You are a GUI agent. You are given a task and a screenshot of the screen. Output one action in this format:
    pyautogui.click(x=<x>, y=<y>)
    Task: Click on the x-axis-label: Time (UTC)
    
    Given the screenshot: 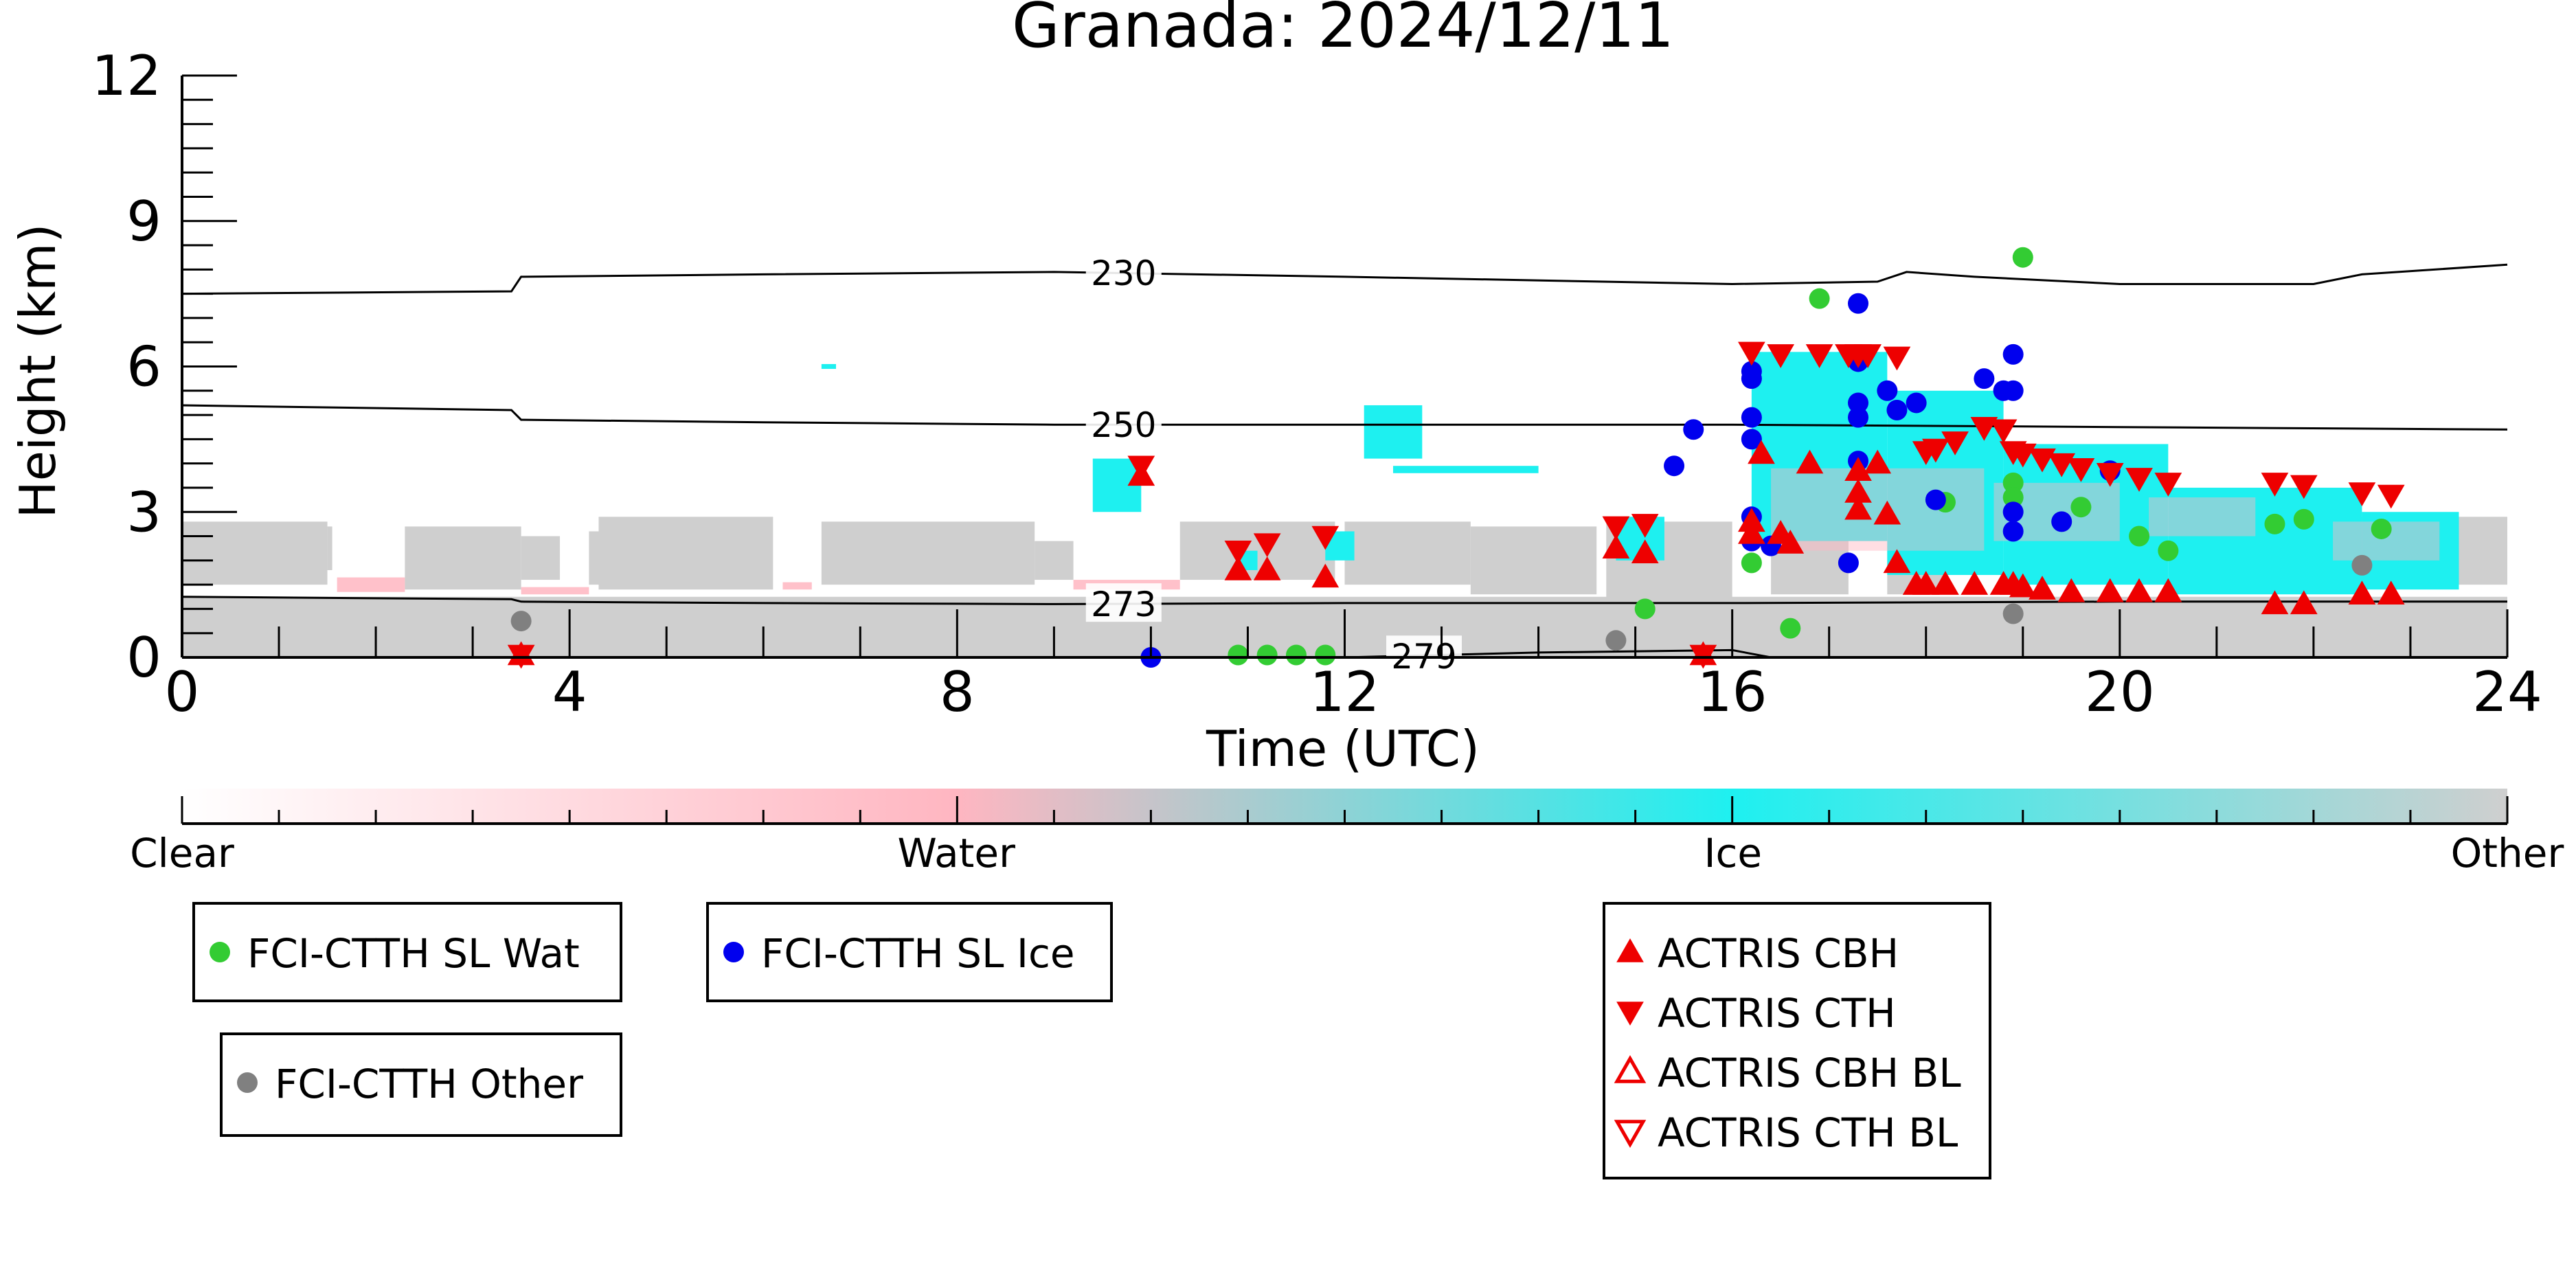 What is the action you would take?
    pyautogui.click(x=1343, y=749)
    